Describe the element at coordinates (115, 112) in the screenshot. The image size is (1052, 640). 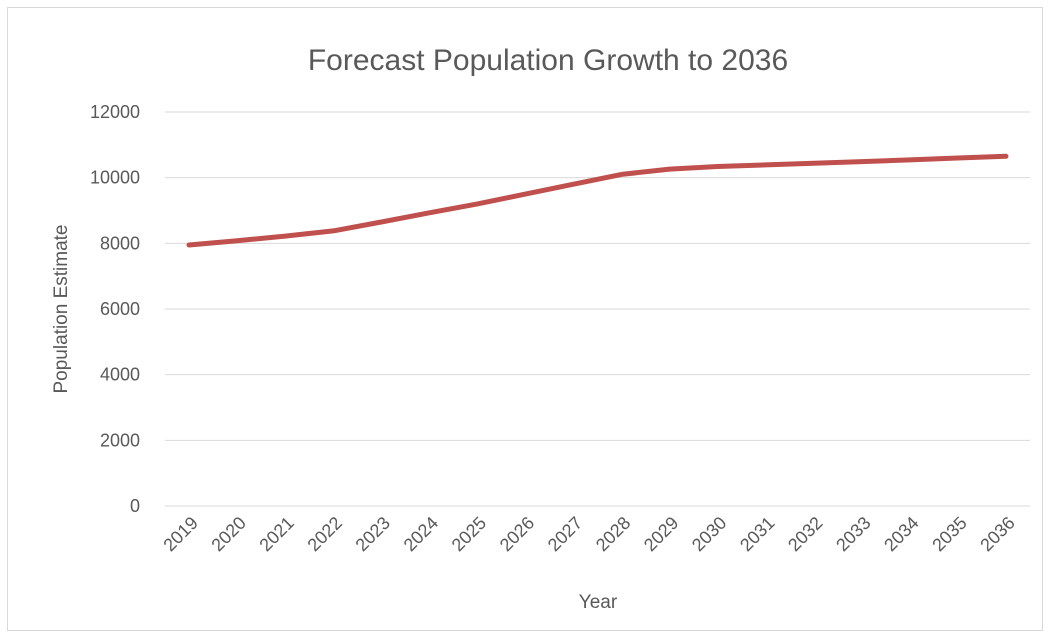
I see `y-tick-label: 12000` at that location.